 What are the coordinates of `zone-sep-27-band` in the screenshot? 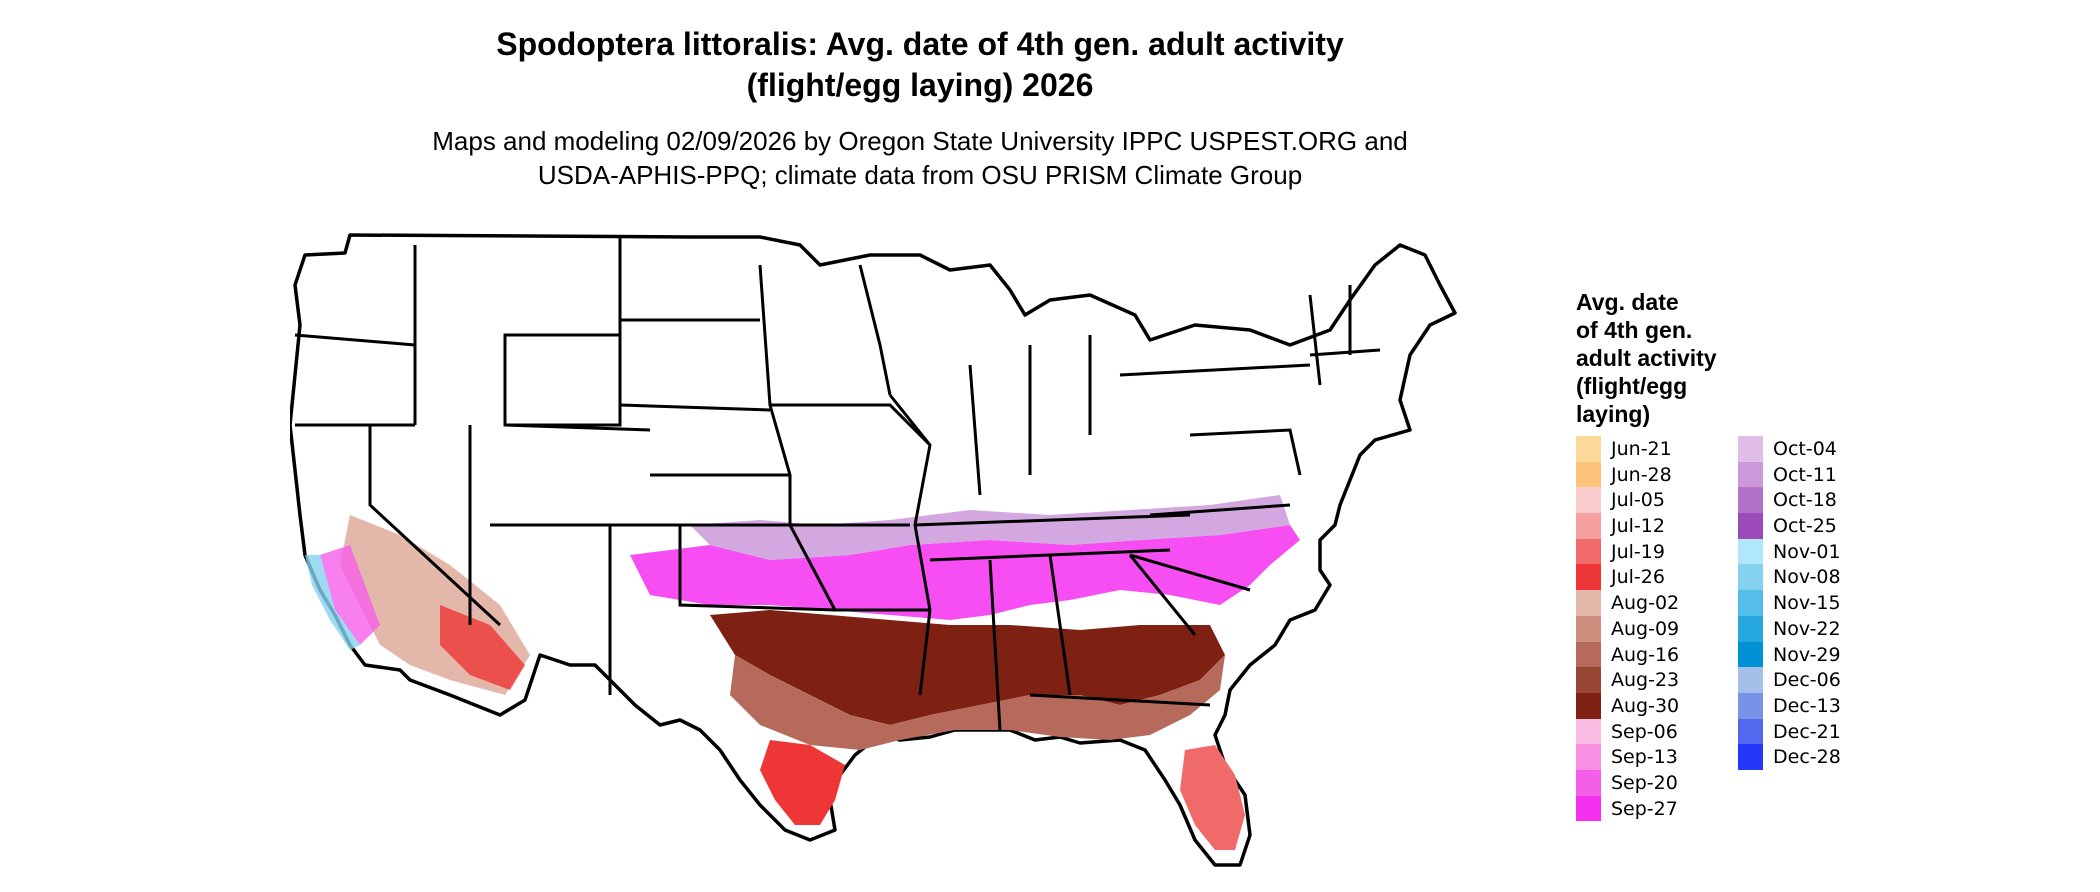 It's located at (965, 572).